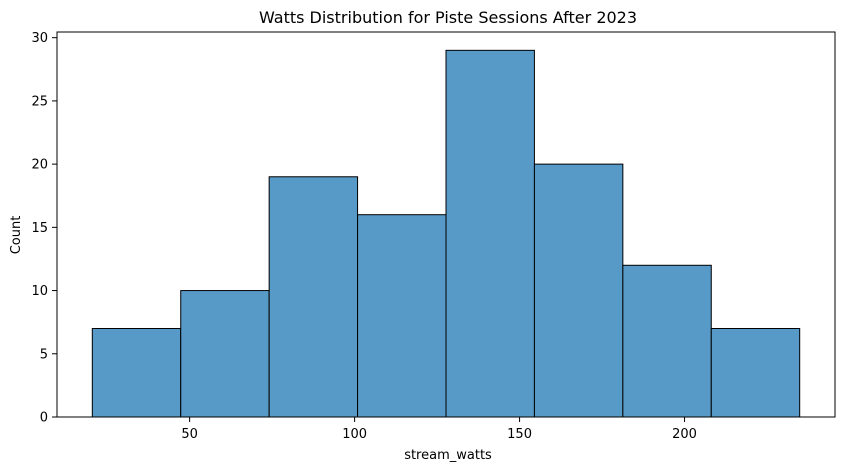 This screenshot has height=470, width=841. I want to click on x-tick-label: 200, so click(684, 434).